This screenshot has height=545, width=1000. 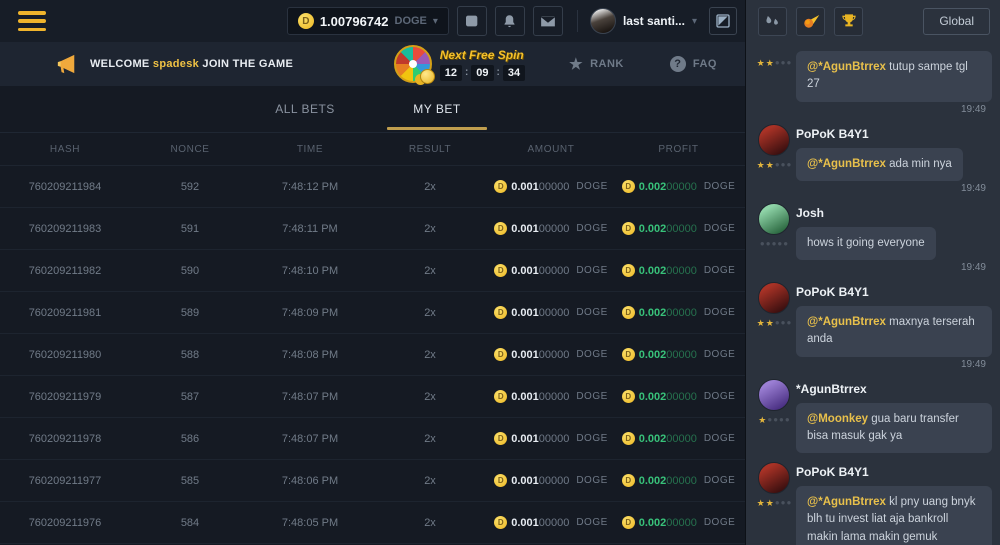 I want to click on bet-nonce: 584, so click(x=190, y=522).